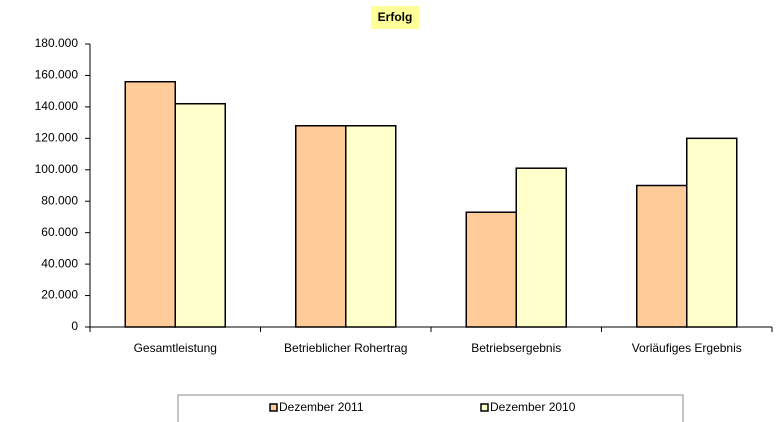 The image size is (778, 422). What do you see at coordinates (74, 326) in the screenshot?
I see `y-tick-label: 0` at bounding box center [74, 326].